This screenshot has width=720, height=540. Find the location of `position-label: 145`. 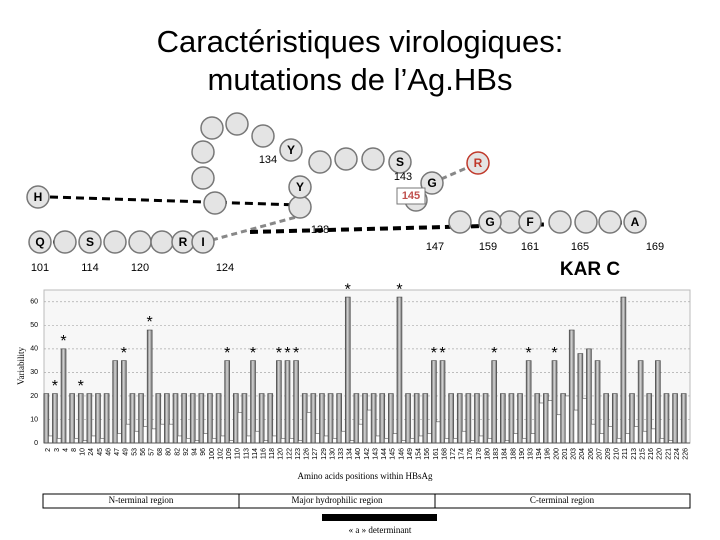

position-label: 145 is located at coordinates (411, 196).